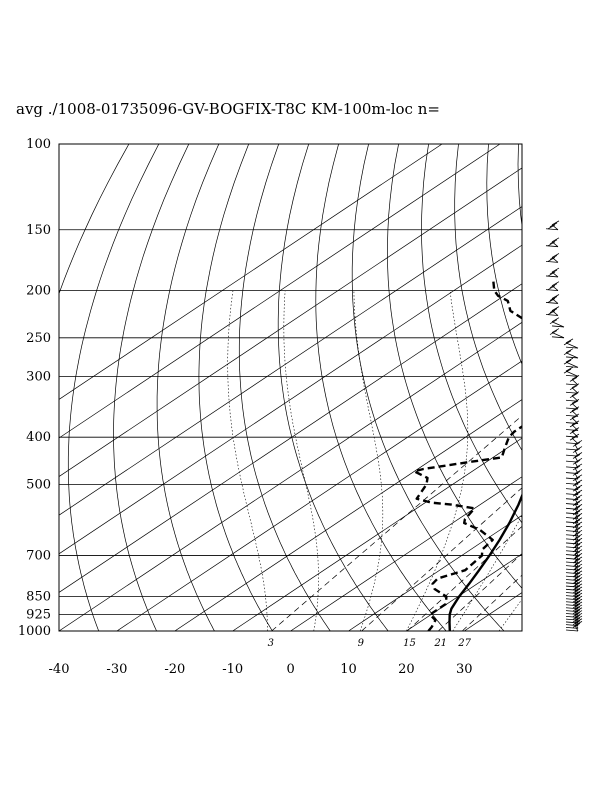 This screenshot has width=612, height=792. Describe the element at coordinates (34, 631) in the screenshot. I see `pressure-tick-label: 1000` at that location.